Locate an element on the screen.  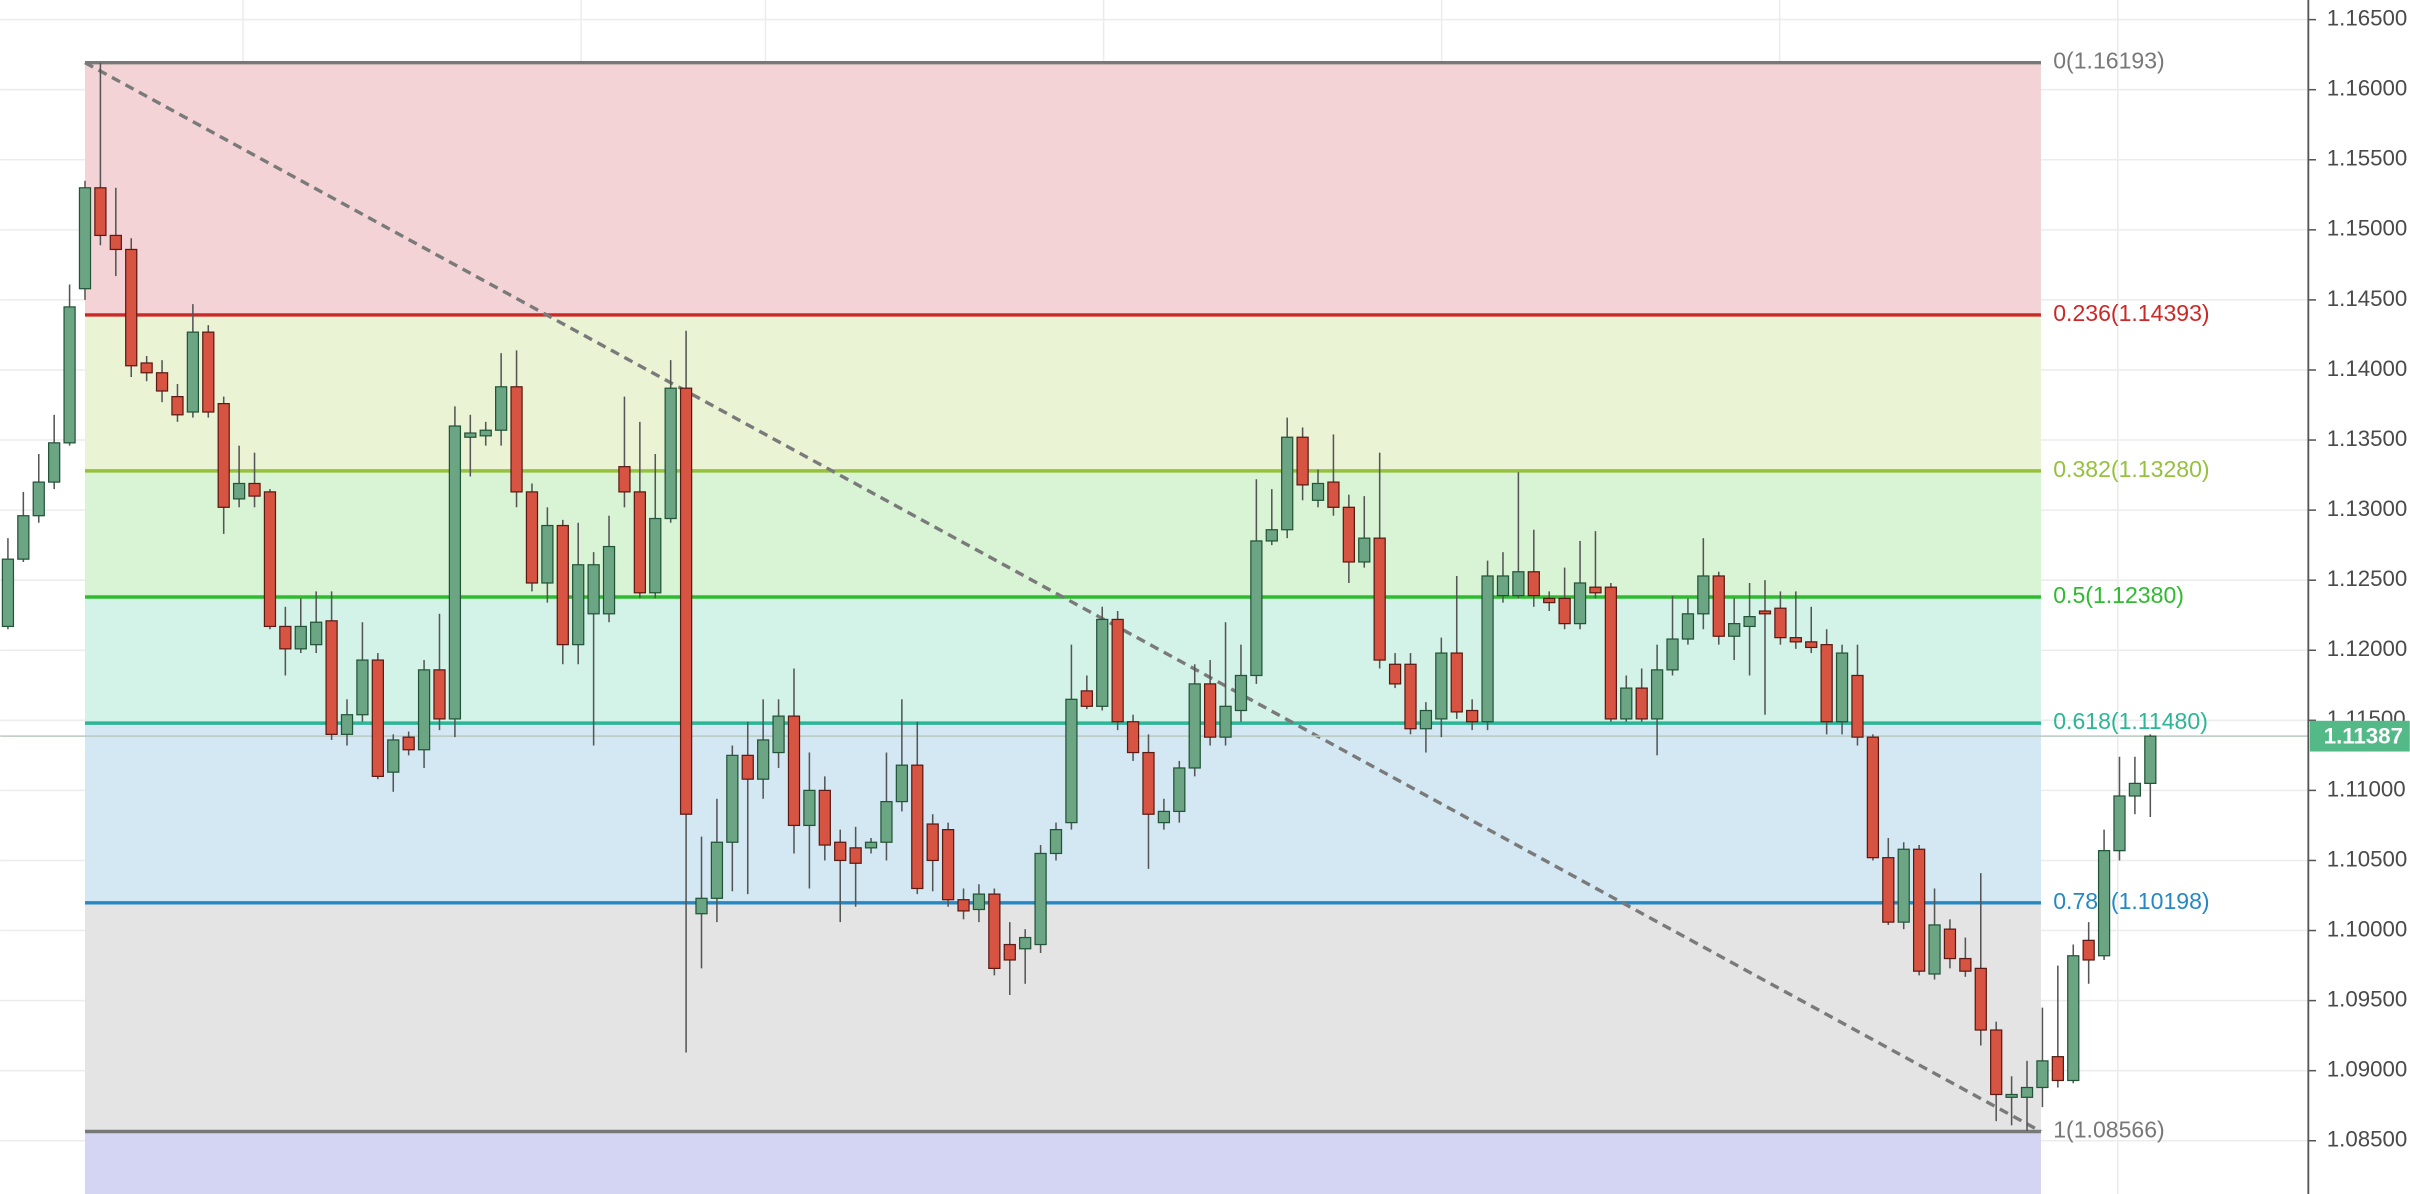
fib-level-label: 0.5(1.12380) is located at coordinates (2118, 595).